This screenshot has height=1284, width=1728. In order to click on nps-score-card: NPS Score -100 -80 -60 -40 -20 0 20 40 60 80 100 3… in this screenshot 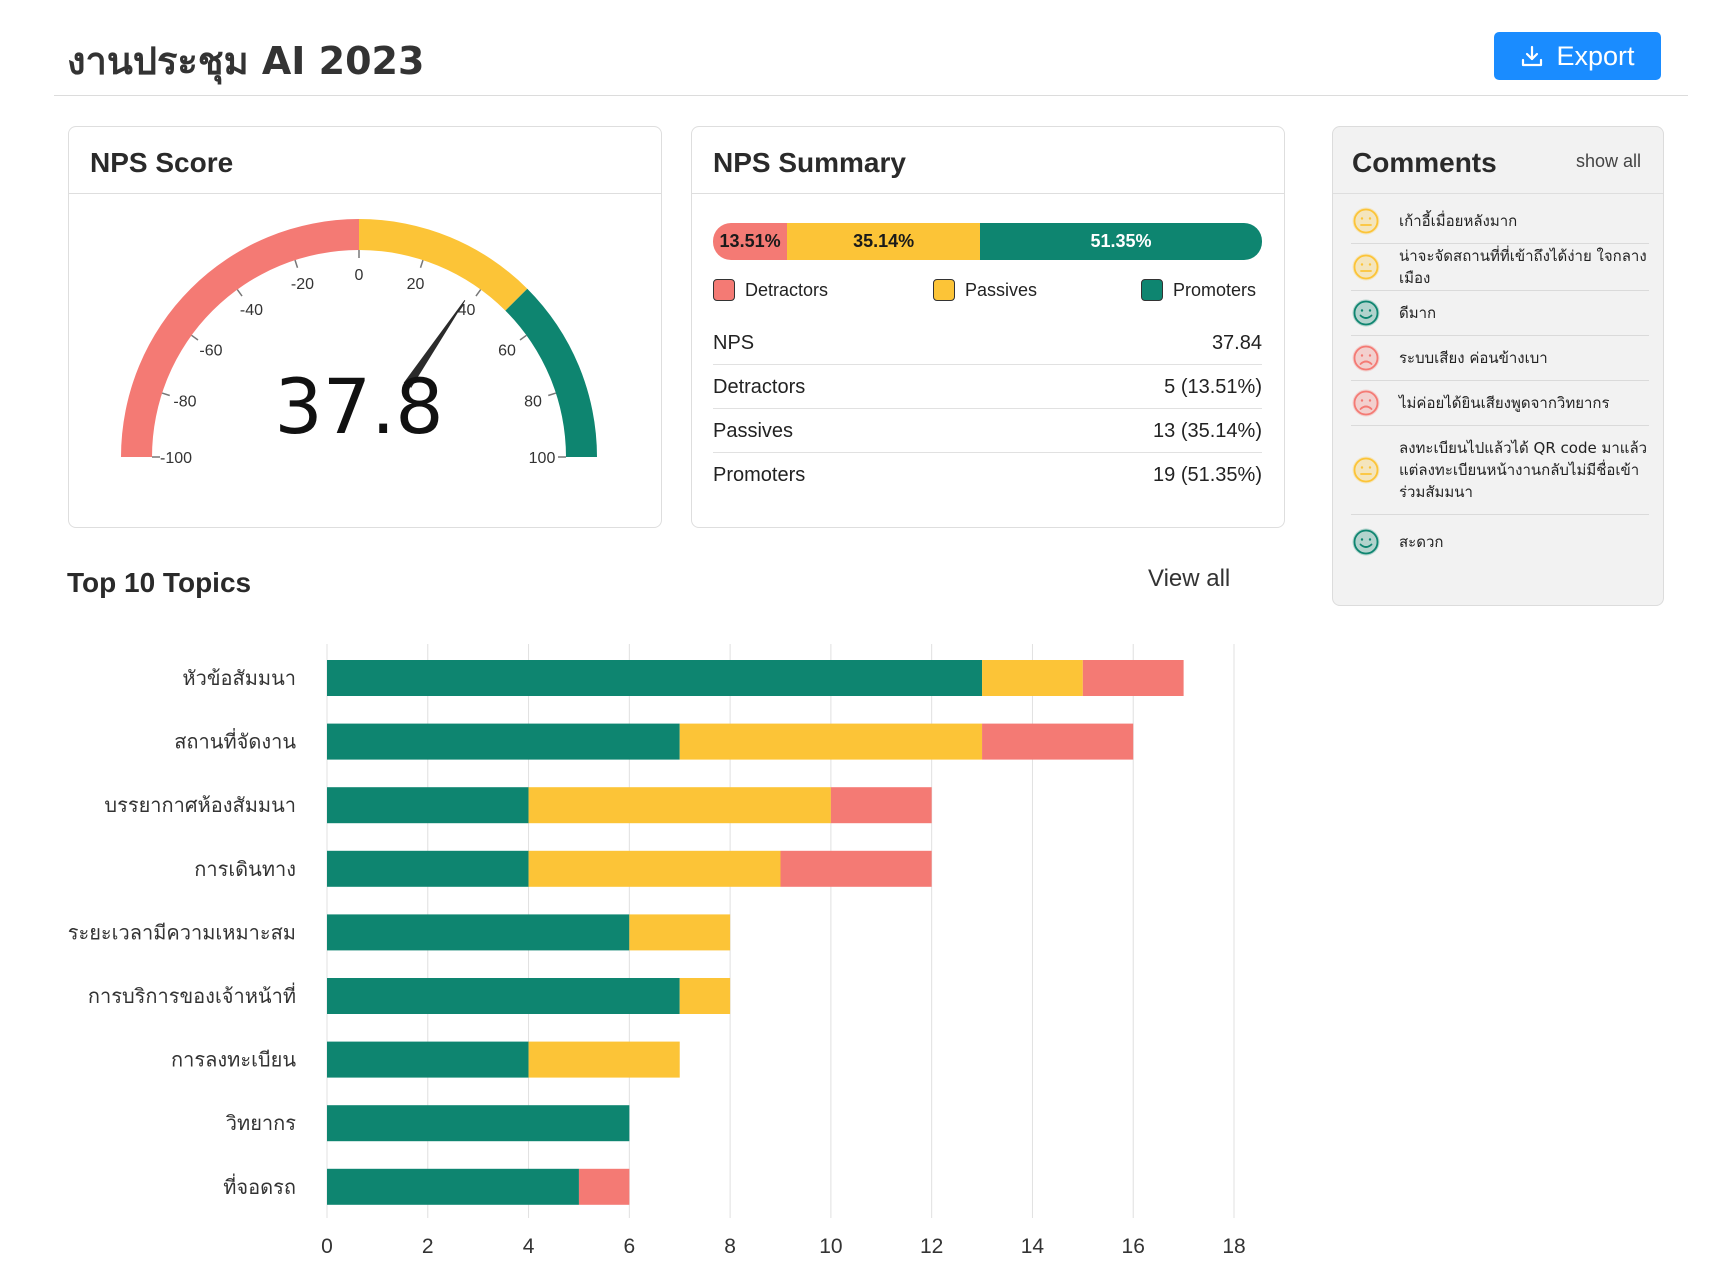, I will do `click(365, 327)`.